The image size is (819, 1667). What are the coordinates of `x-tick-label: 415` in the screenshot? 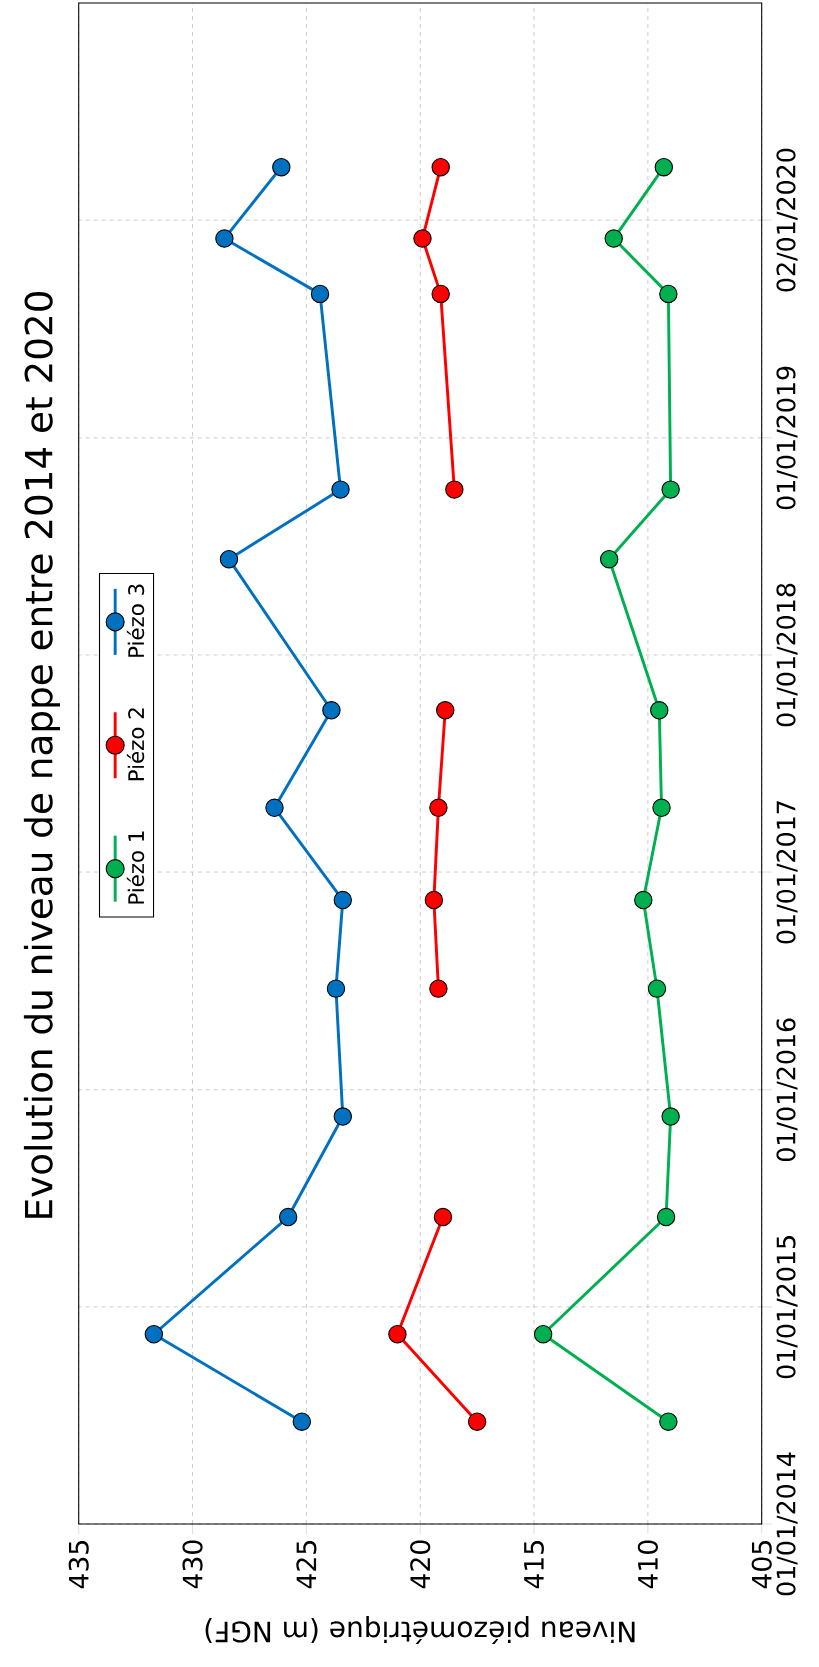 It's located at (534, 1565).